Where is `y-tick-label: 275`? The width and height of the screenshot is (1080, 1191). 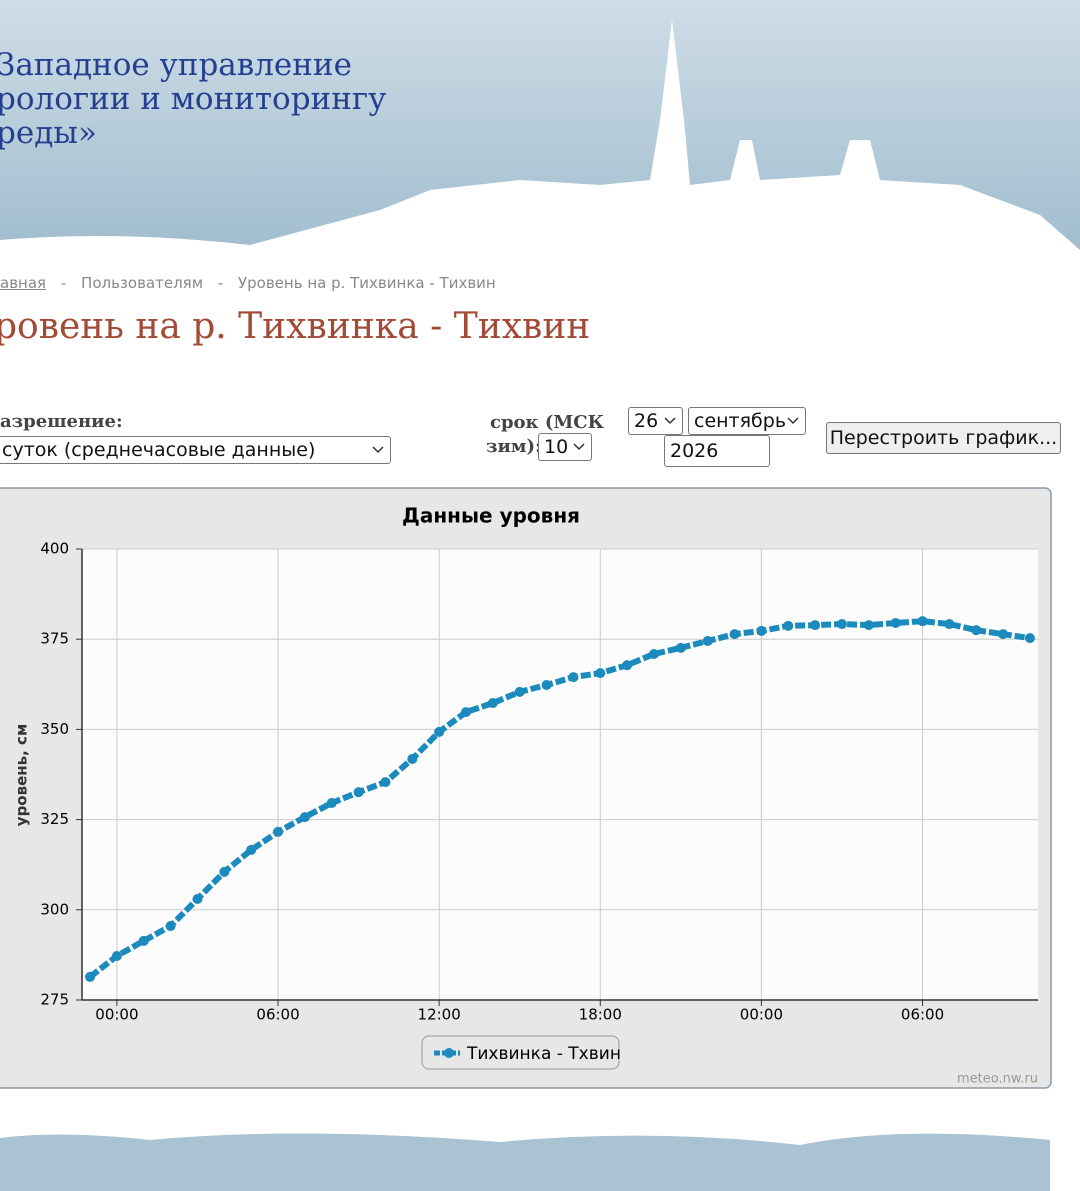 y-tick-label: 275 is located at coordinates (54, 1000).